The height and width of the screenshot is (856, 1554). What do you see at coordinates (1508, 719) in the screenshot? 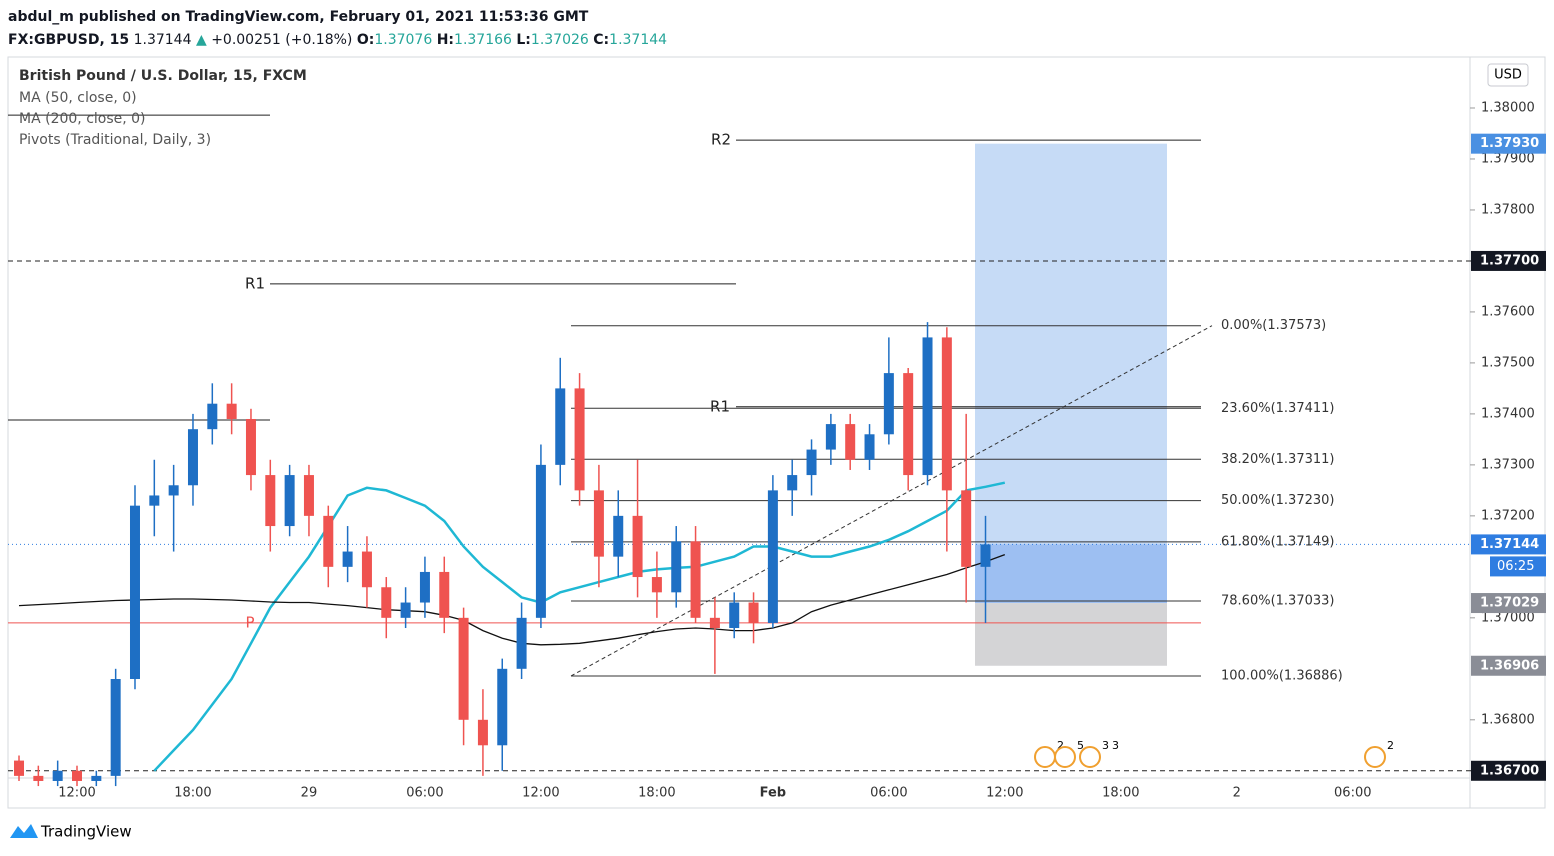
I see `y-tick-label: 1.36800` at bounding box center [1508, 719].